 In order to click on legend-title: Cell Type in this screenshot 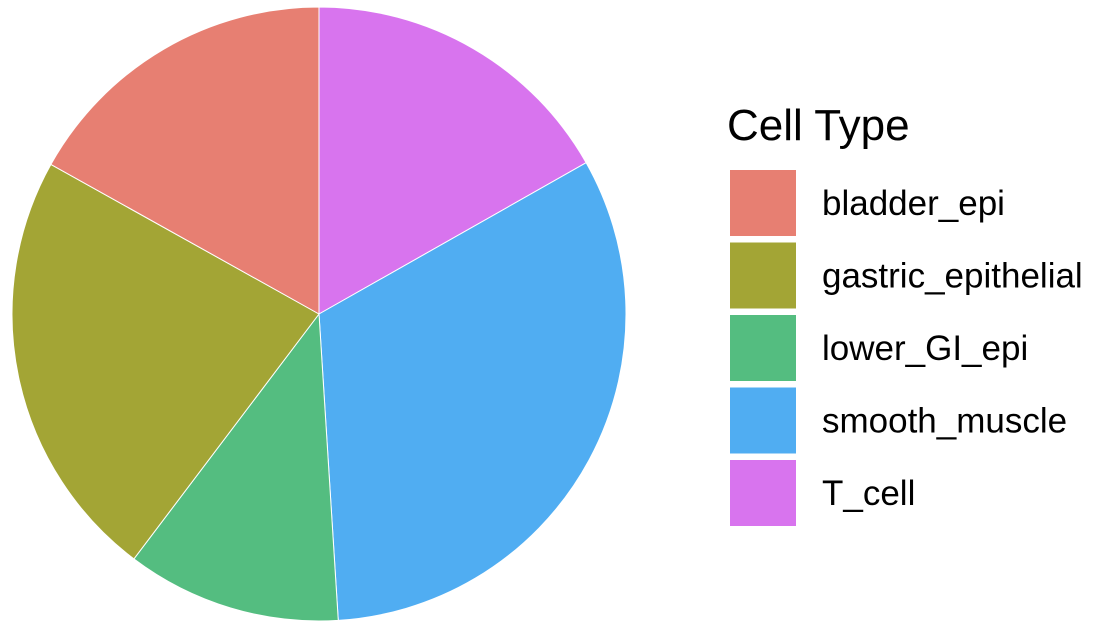, I will do `click(818, 125)`.